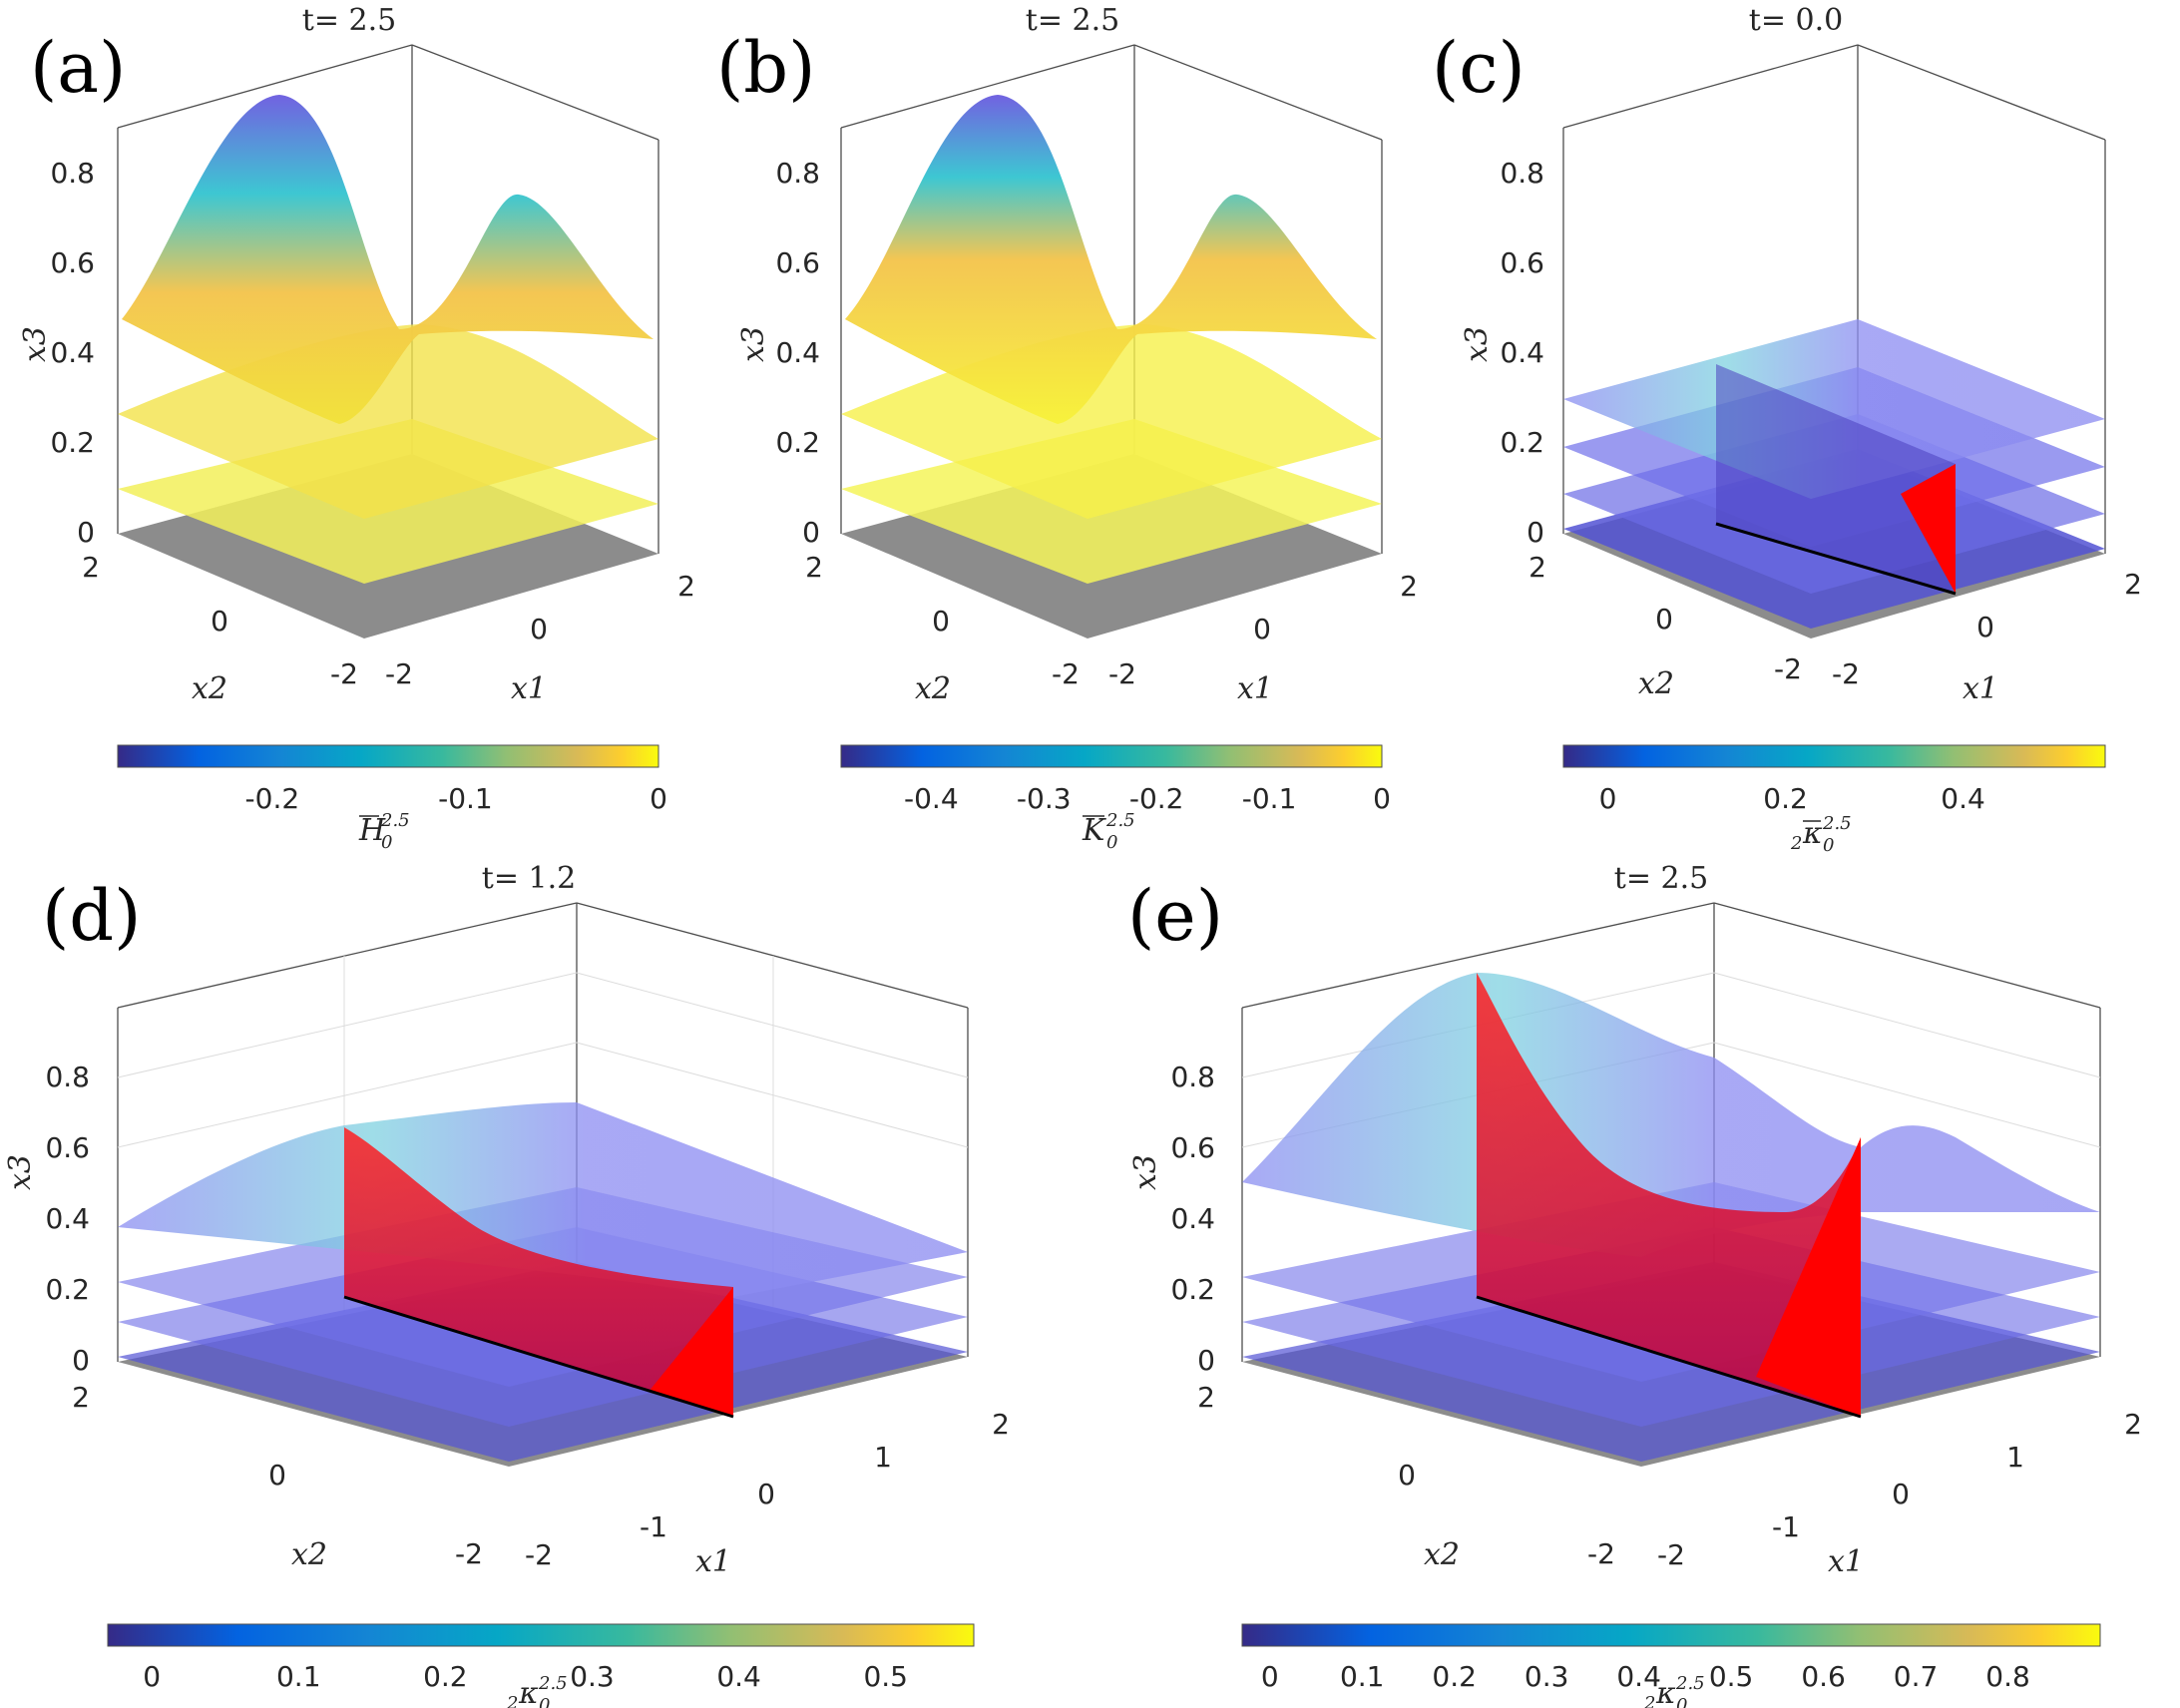 The width and height of the screenshot is (2180, 1708). What do you see at coordinates (543, 1132) in the screenshot?
I see `panel-d-axes-box` at bounding box center [543, 1132].